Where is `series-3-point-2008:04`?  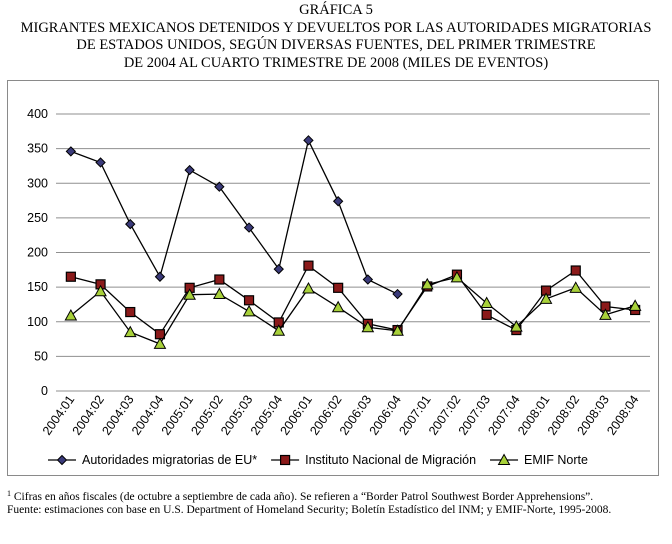 series-3-point-2008:04 is located at coordinates (635, 305).